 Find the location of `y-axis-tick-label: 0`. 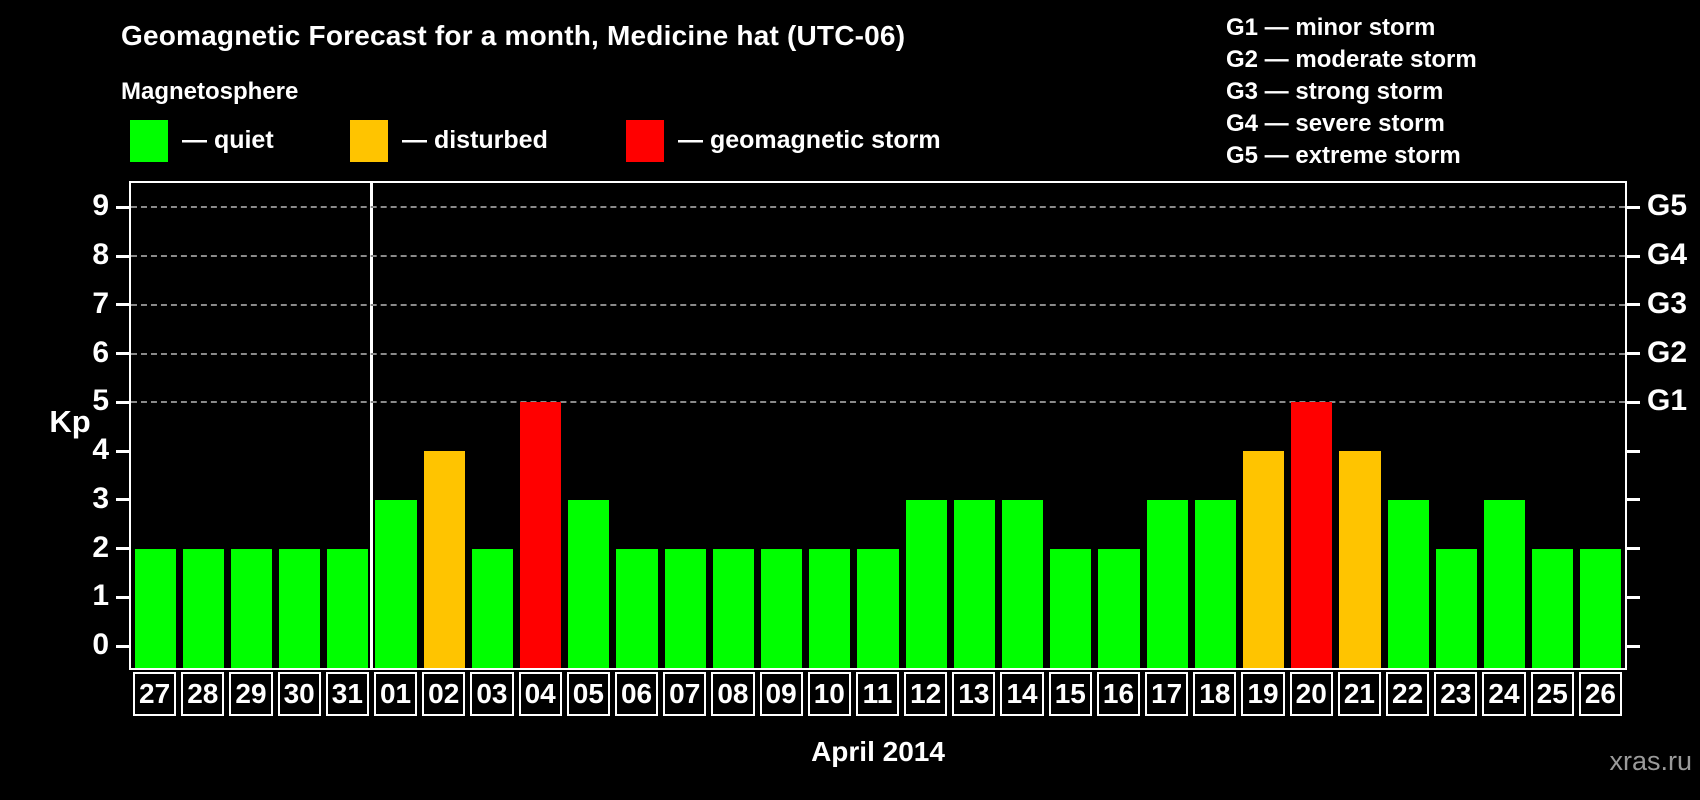

y-axis-tick-label: 0 is located at coordinates (100, 645).